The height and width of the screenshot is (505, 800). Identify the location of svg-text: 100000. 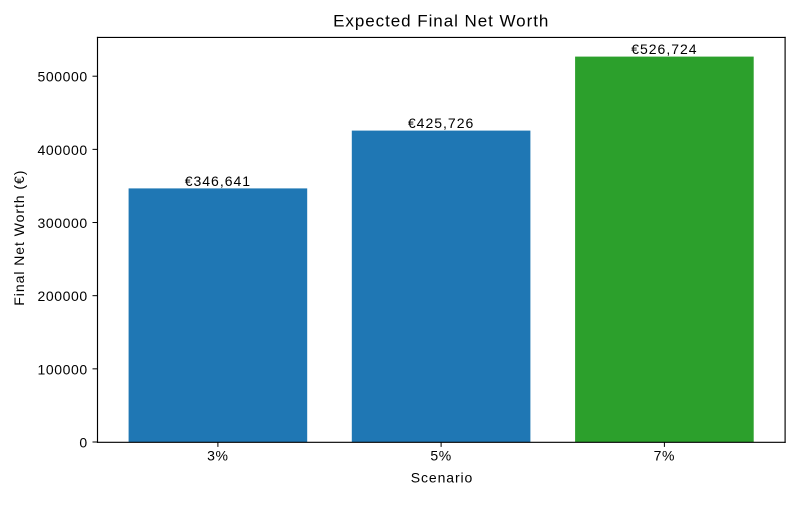
(62, 369).